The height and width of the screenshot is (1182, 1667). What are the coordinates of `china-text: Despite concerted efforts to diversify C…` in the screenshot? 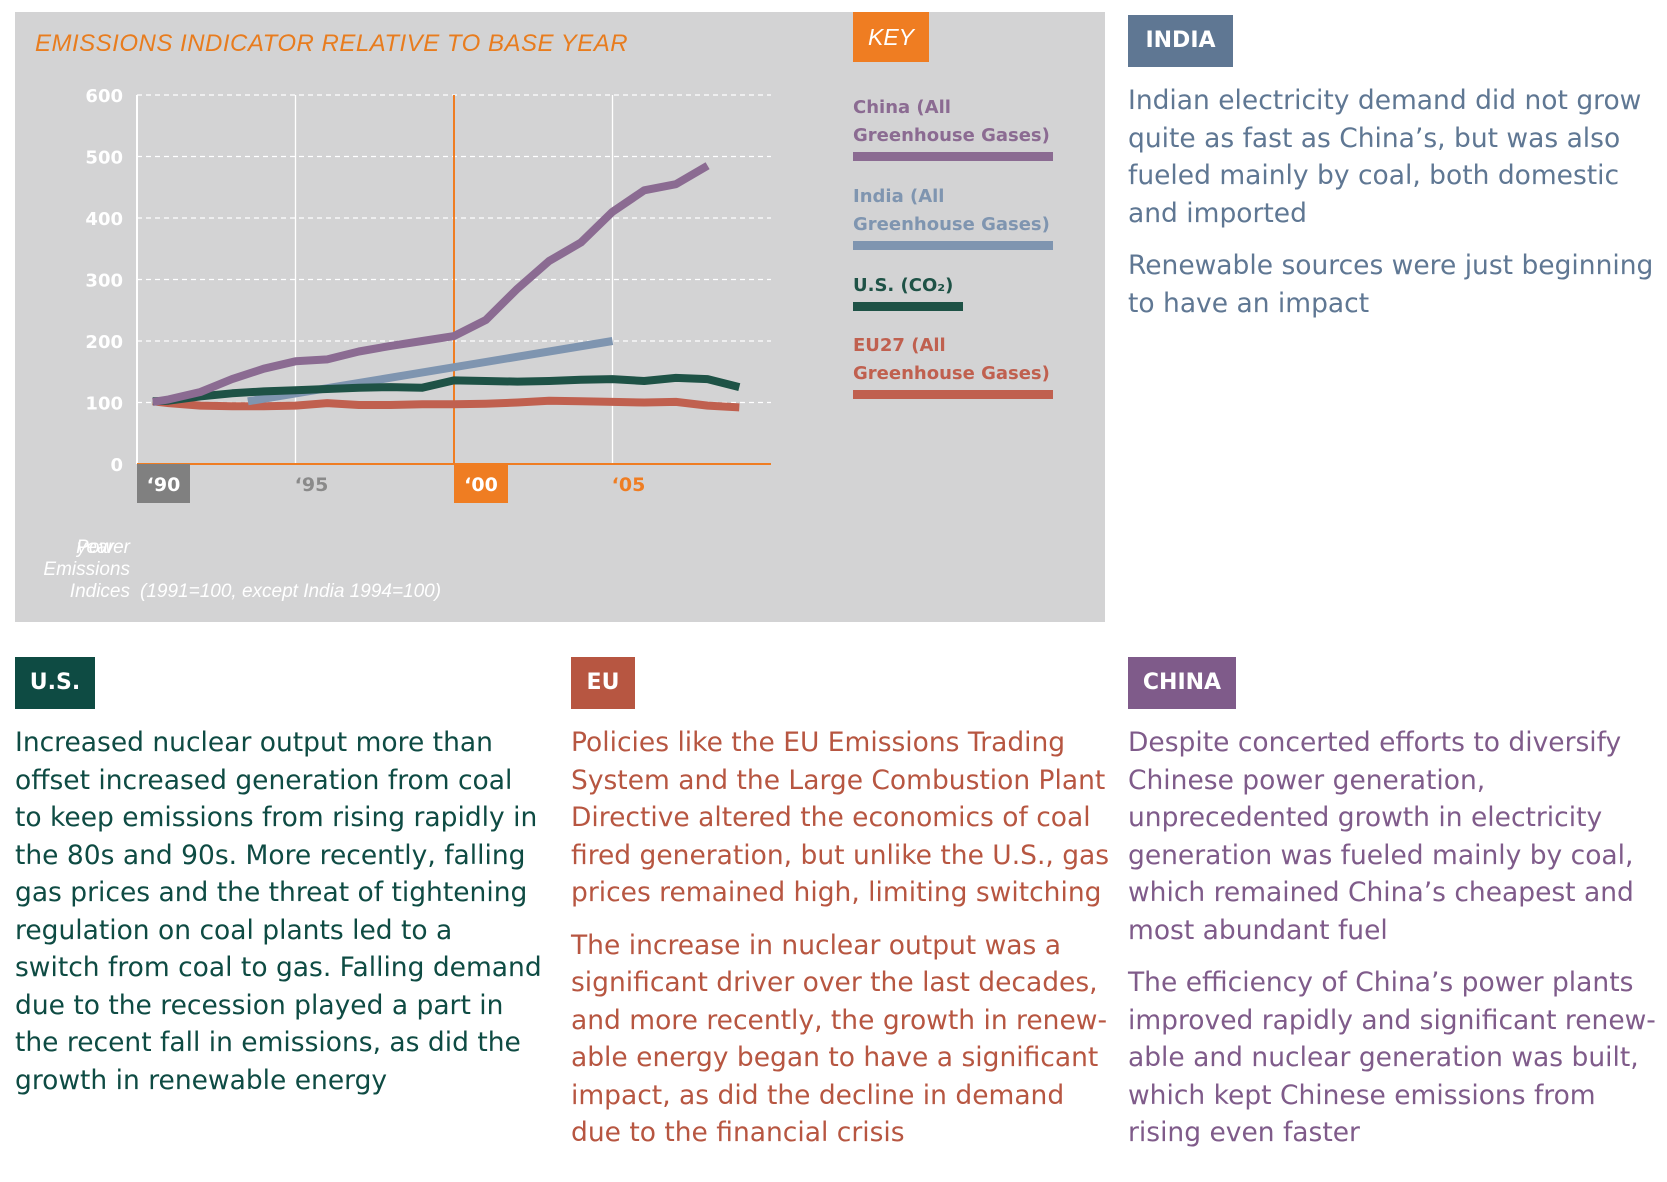 It's located at (1393, 945).